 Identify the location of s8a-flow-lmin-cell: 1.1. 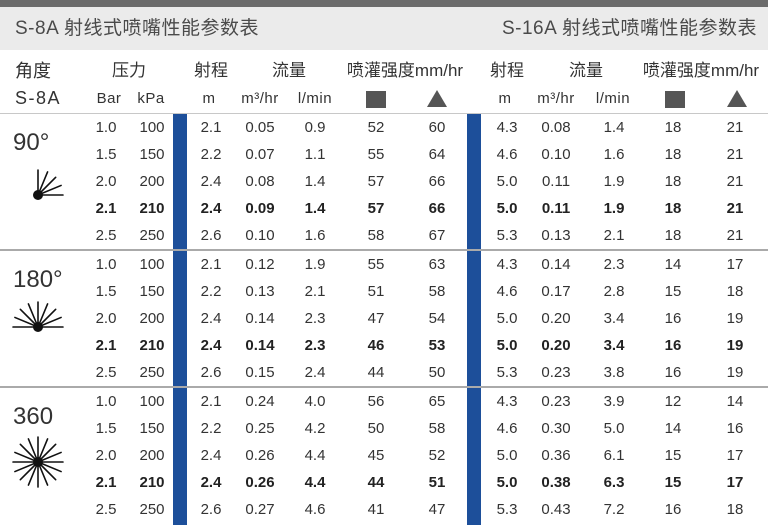
(315, 154).